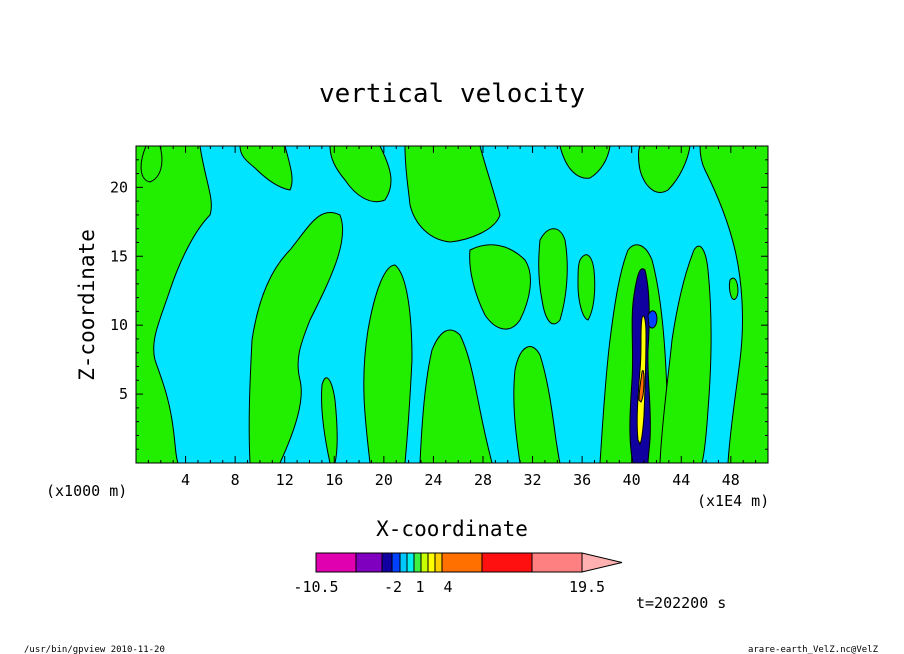 This screenshot has height=654, width=904. I want to click on x-tick-label: 8, so click(235, 480).